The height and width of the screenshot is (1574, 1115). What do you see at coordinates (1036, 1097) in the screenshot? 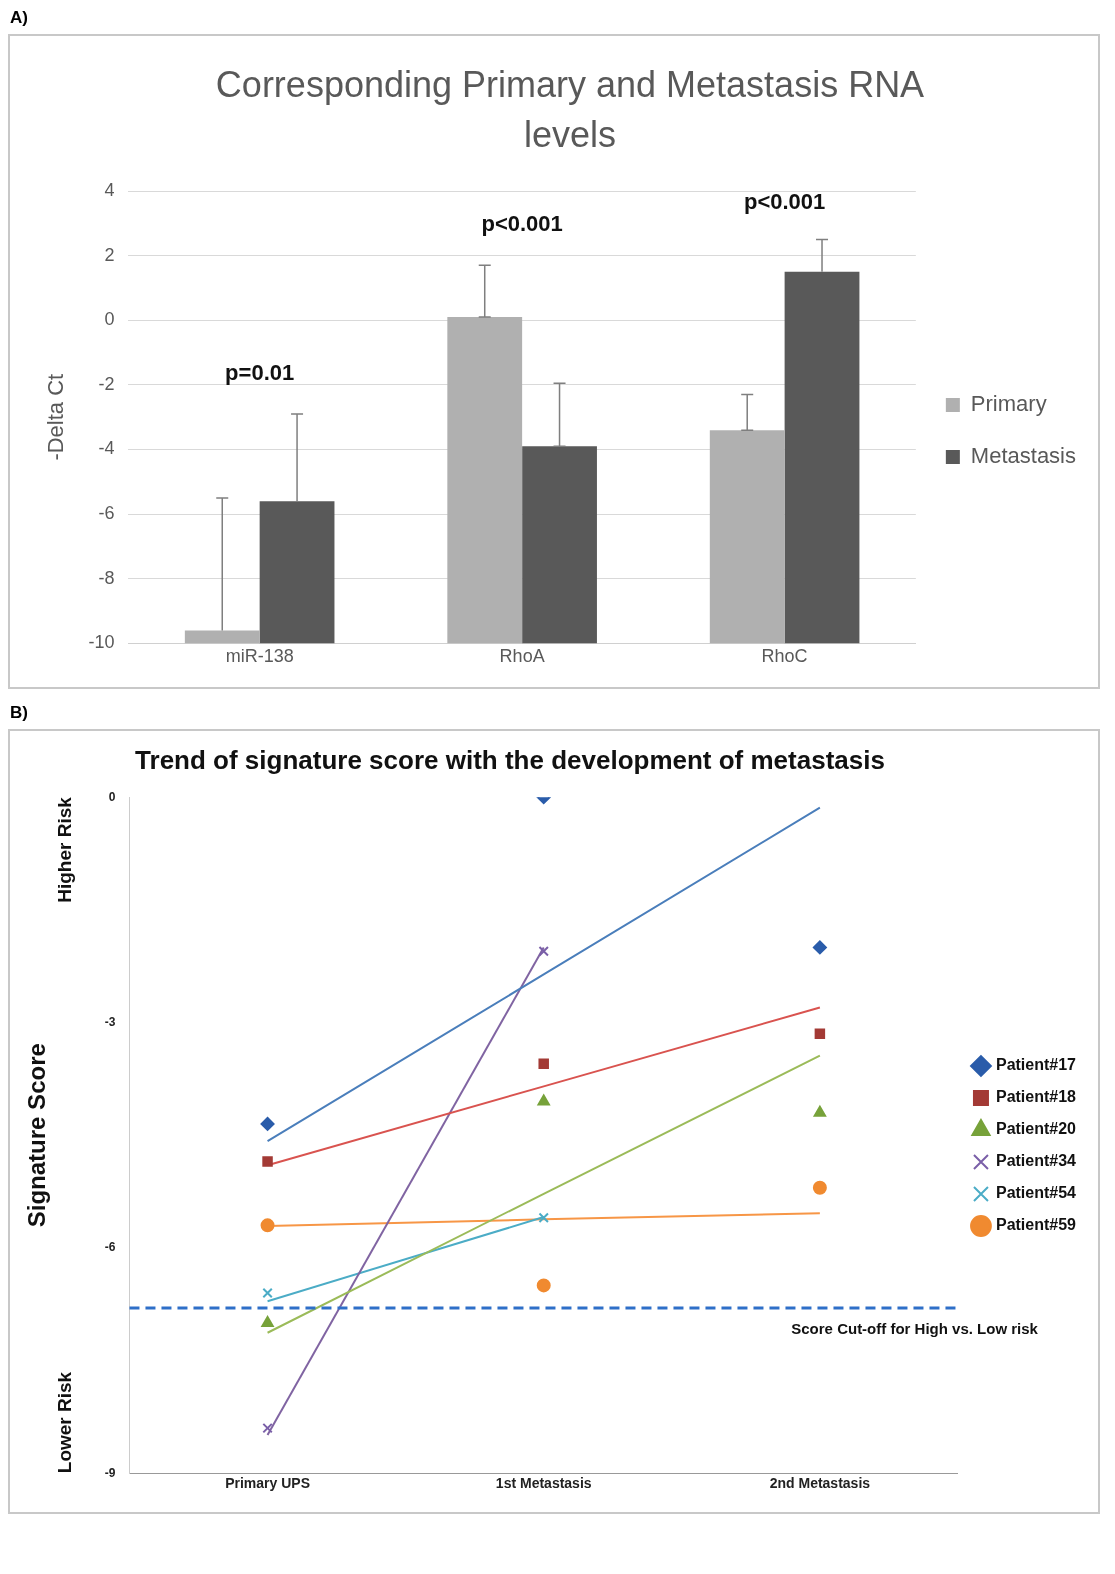
I see `legend-label: Patient#18` at bounding box center [1036, 1097].